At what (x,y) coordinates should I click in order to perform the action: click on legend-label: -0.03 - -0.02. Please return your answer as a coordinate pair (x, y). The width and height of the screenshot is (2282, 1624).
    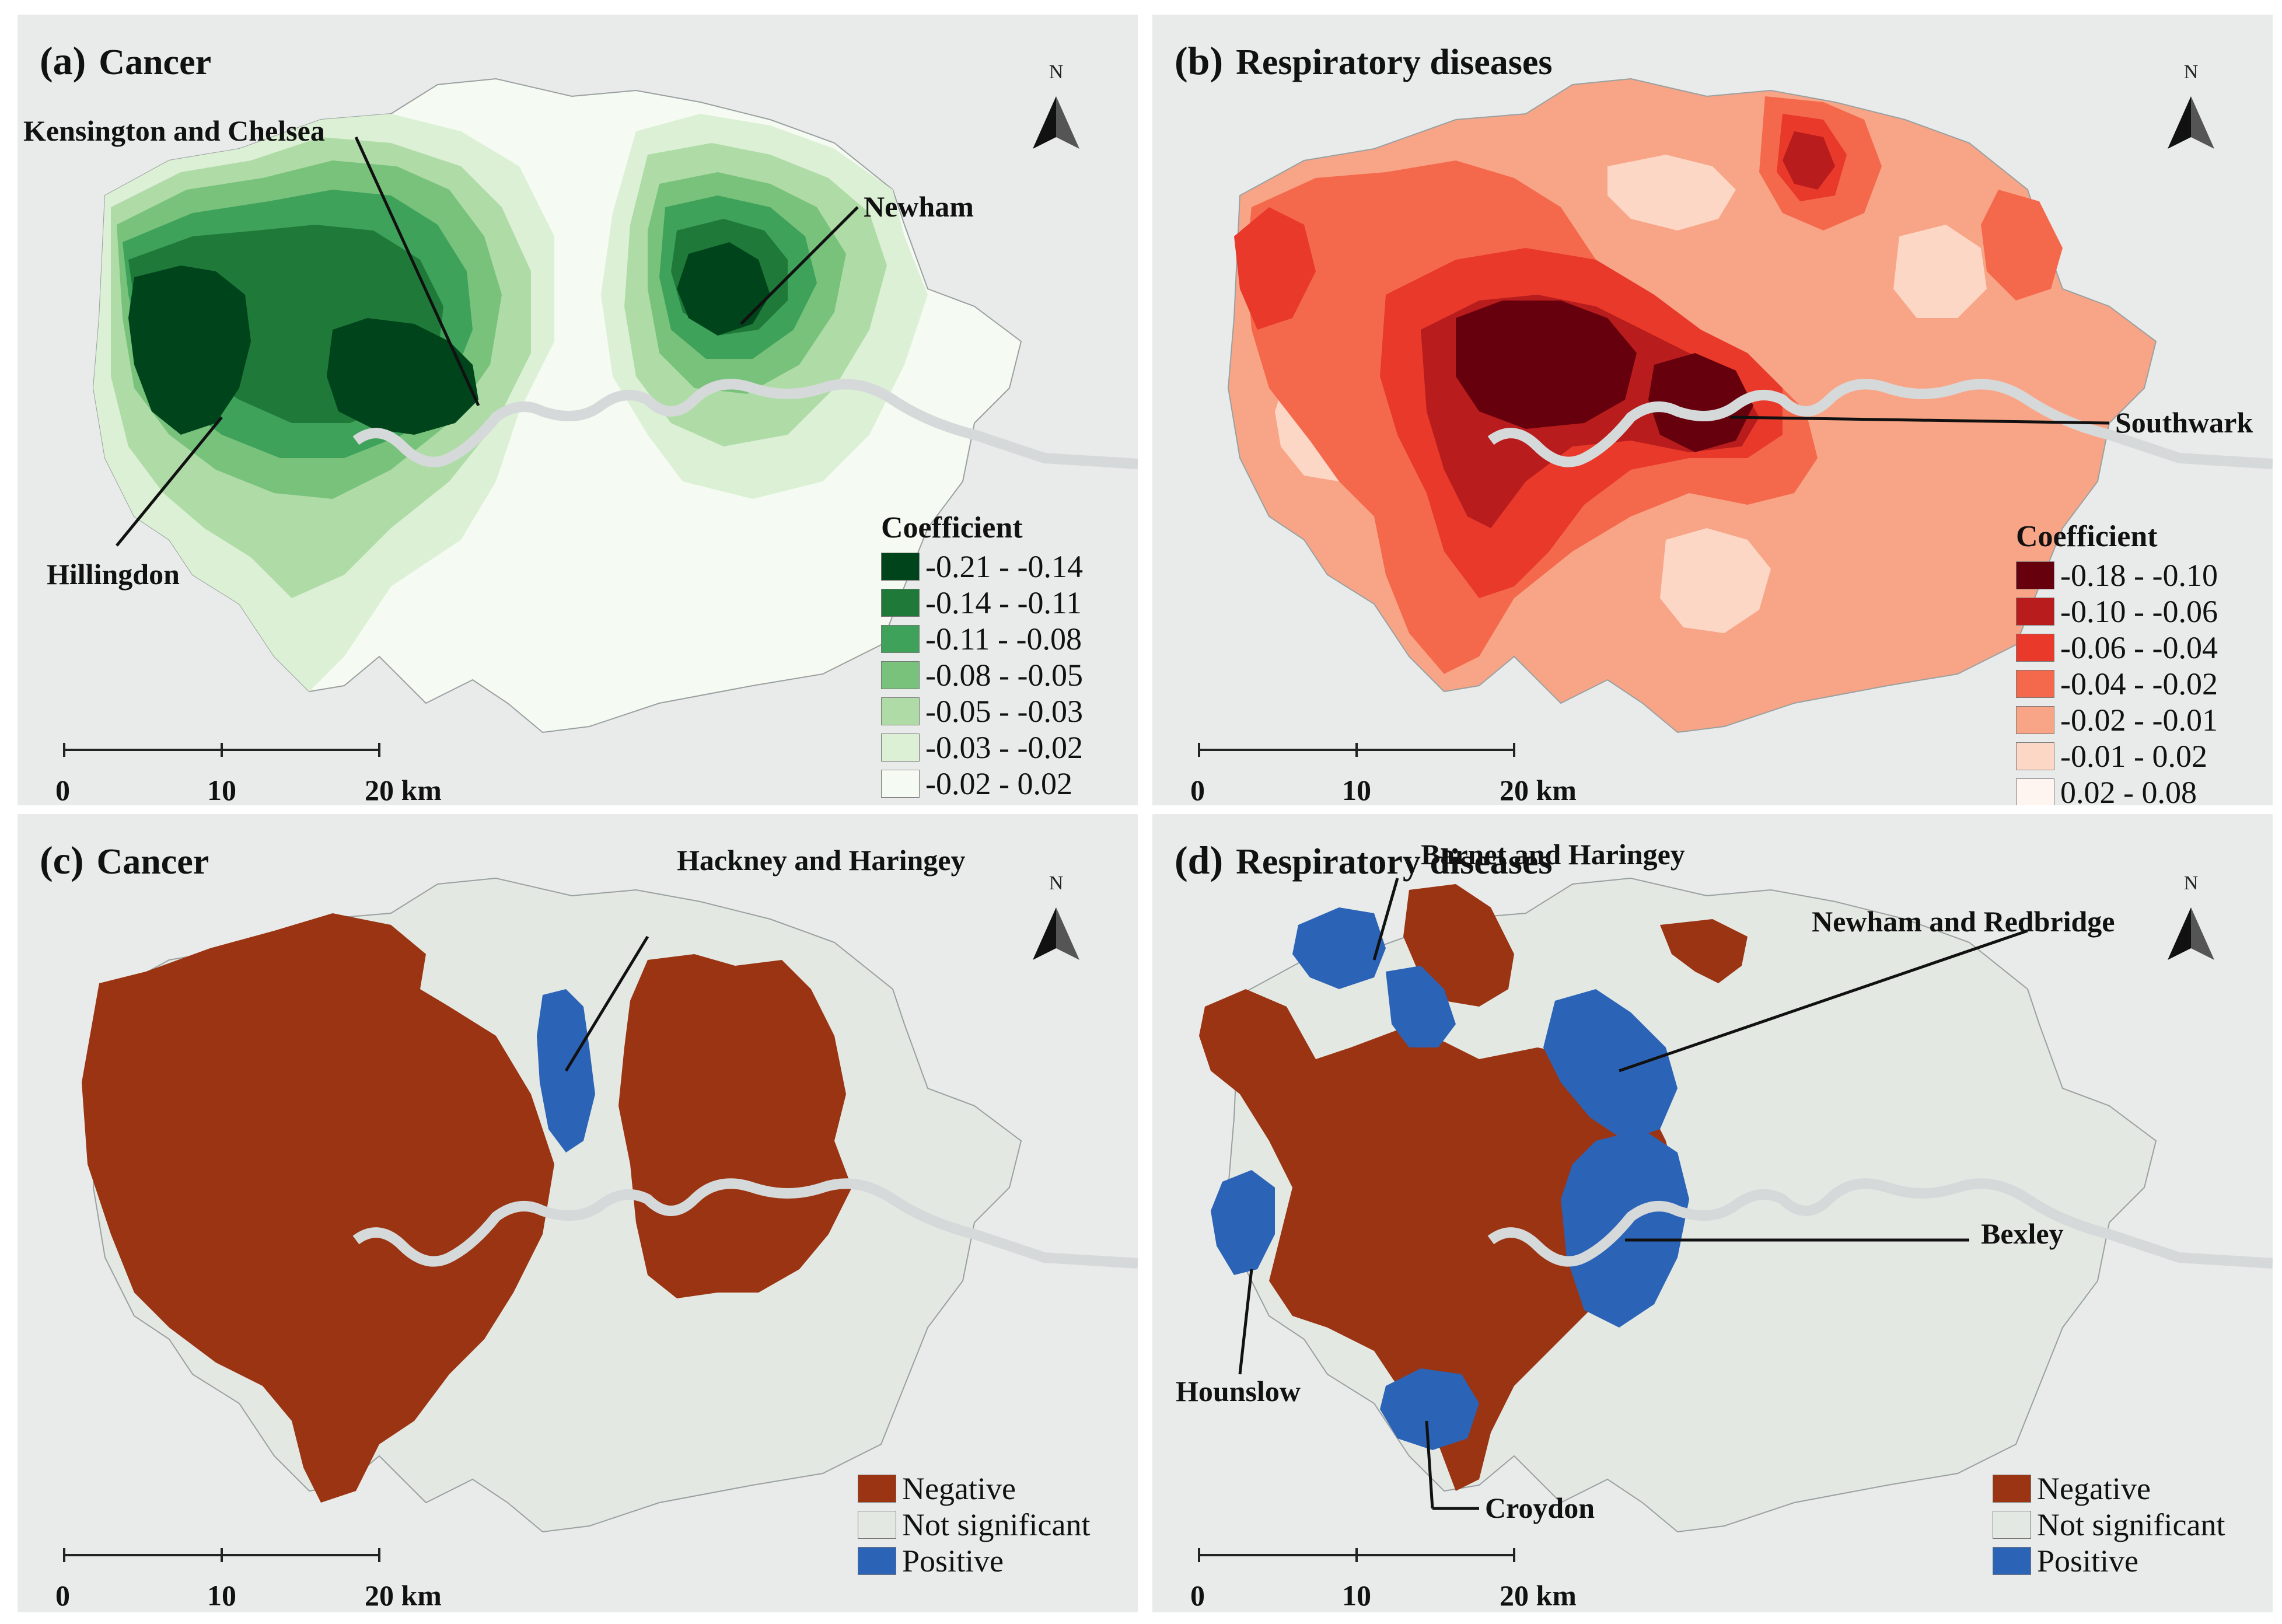
    Looking at the image, I should click on (1004, 747).